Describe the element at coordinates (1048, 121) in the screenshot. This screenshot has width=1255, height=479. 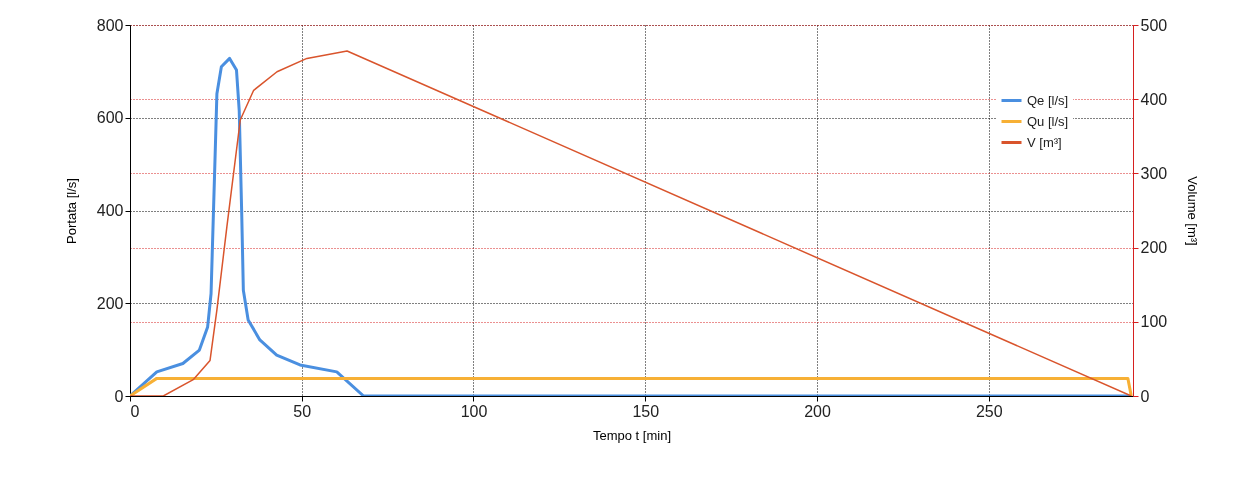
I see `legend-label: Qu [l/s]` at that location.